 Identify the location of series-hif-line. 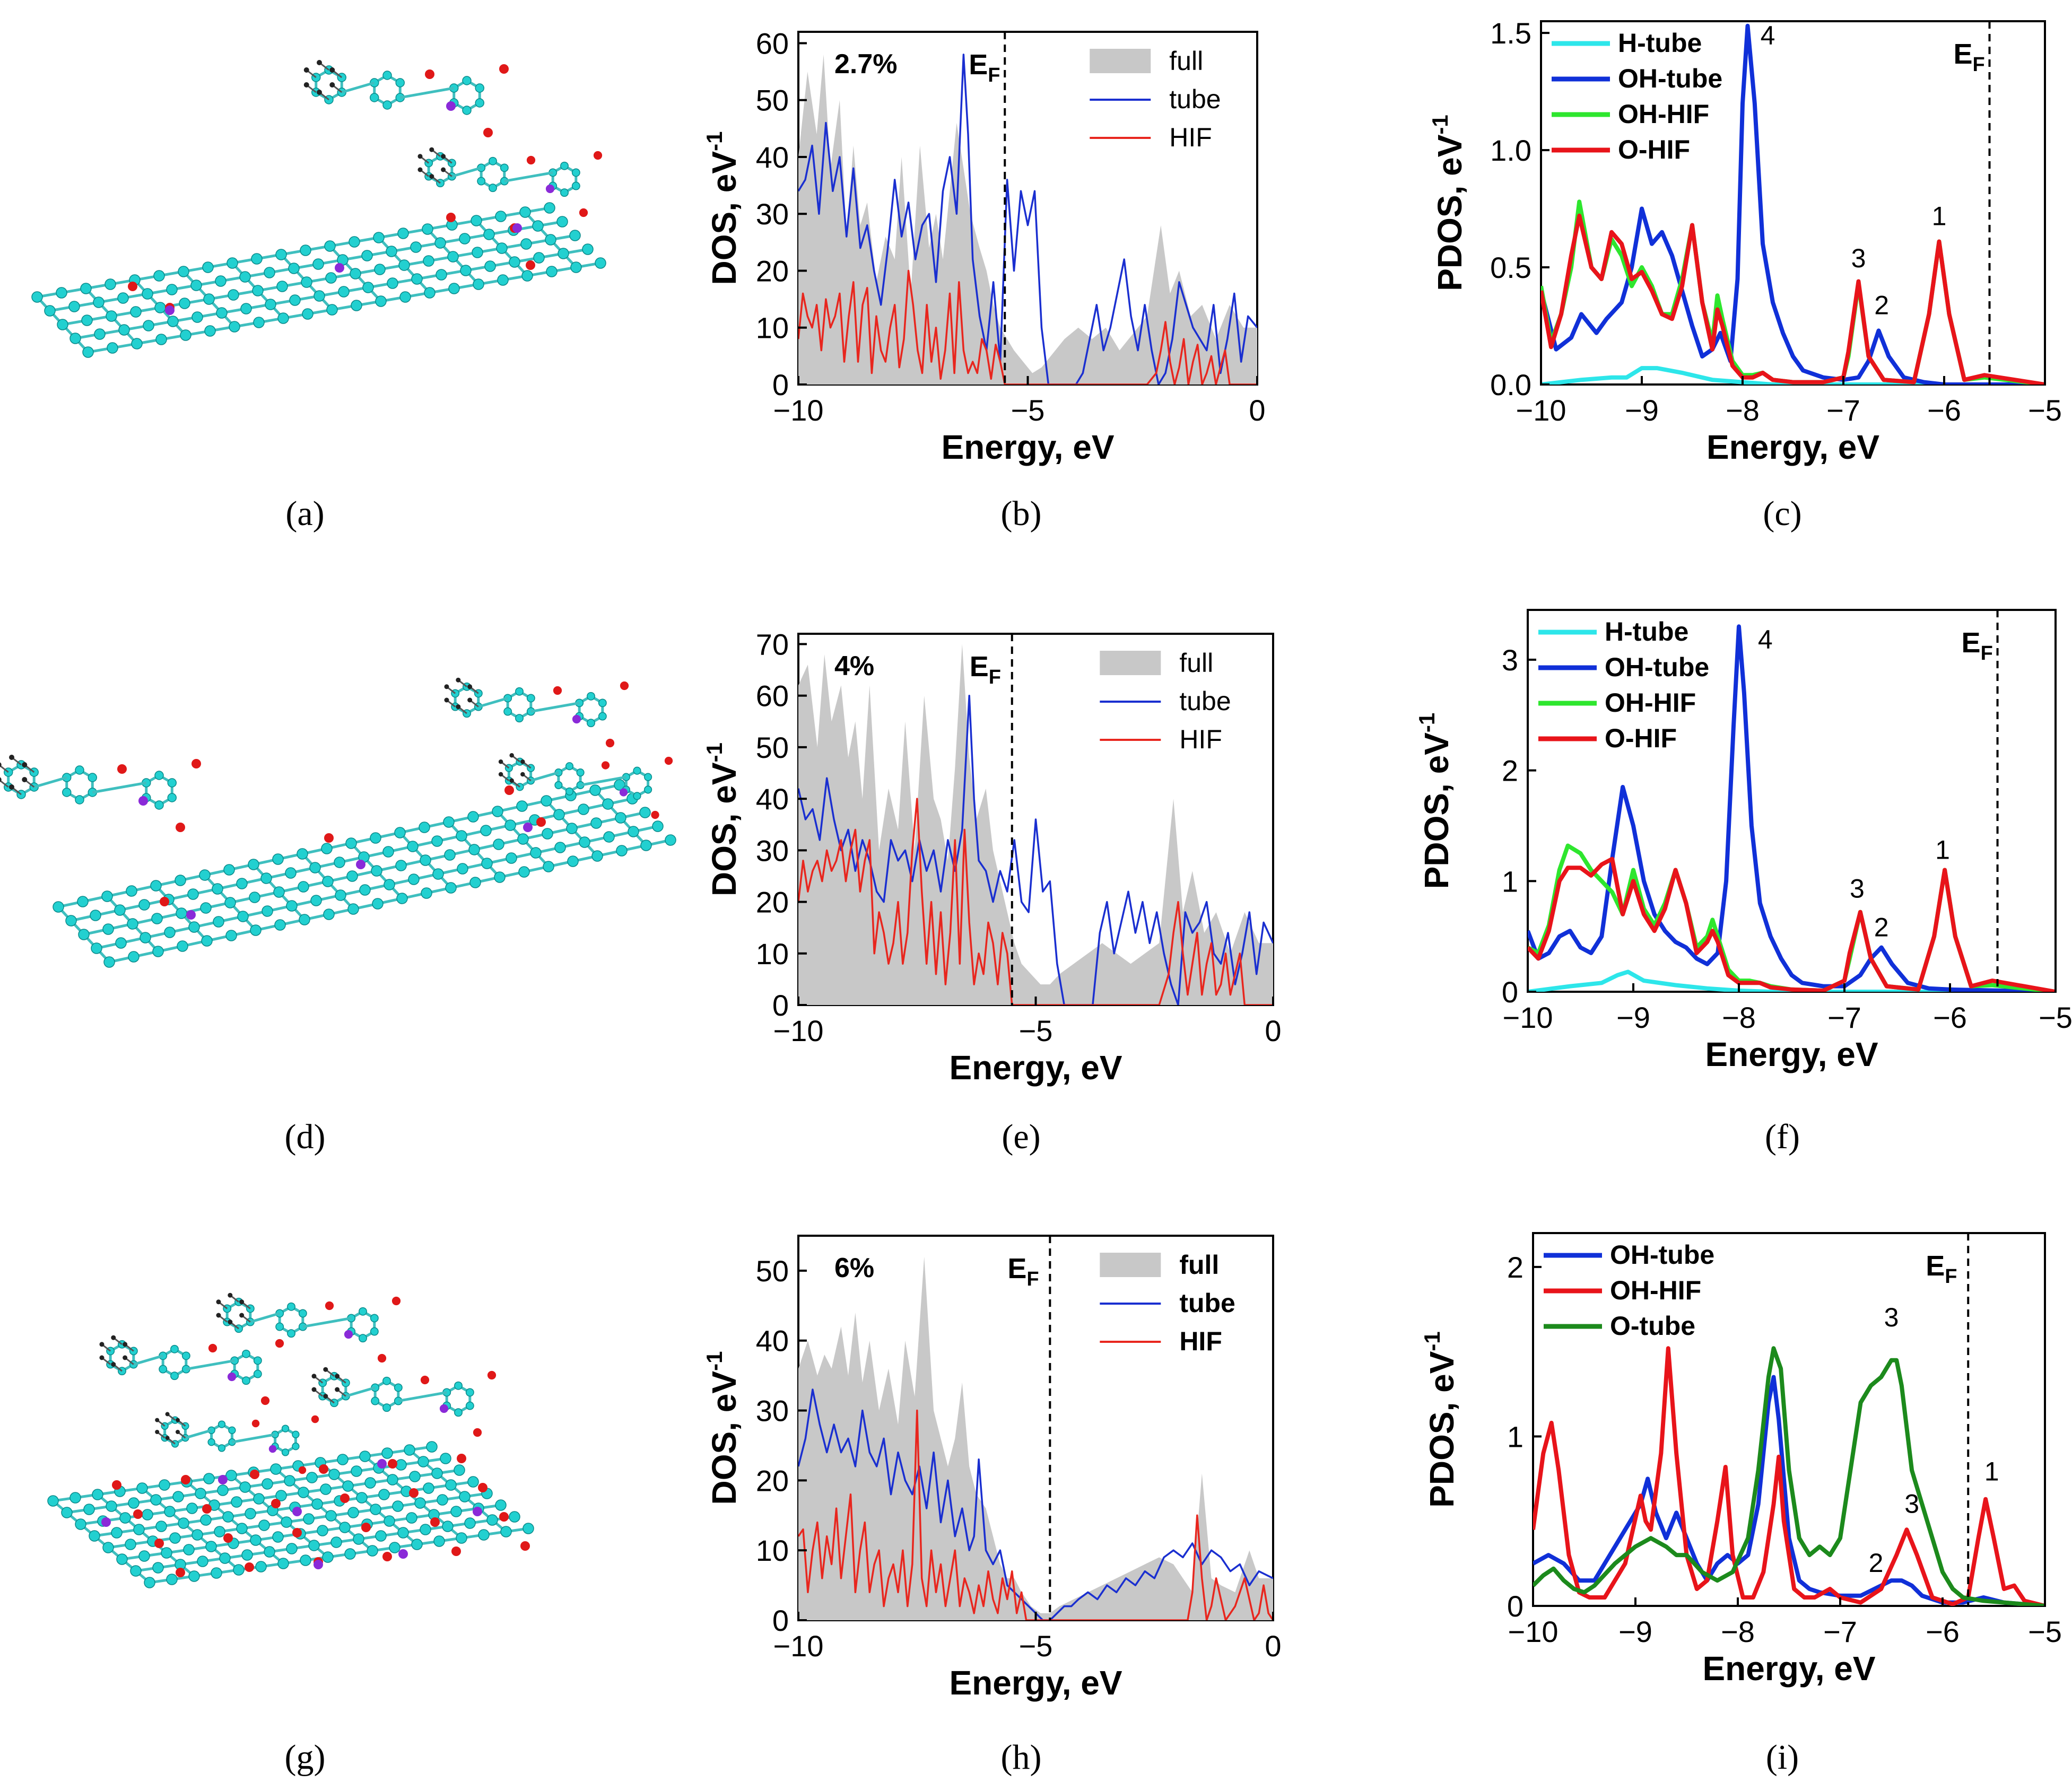
(1035, 901).